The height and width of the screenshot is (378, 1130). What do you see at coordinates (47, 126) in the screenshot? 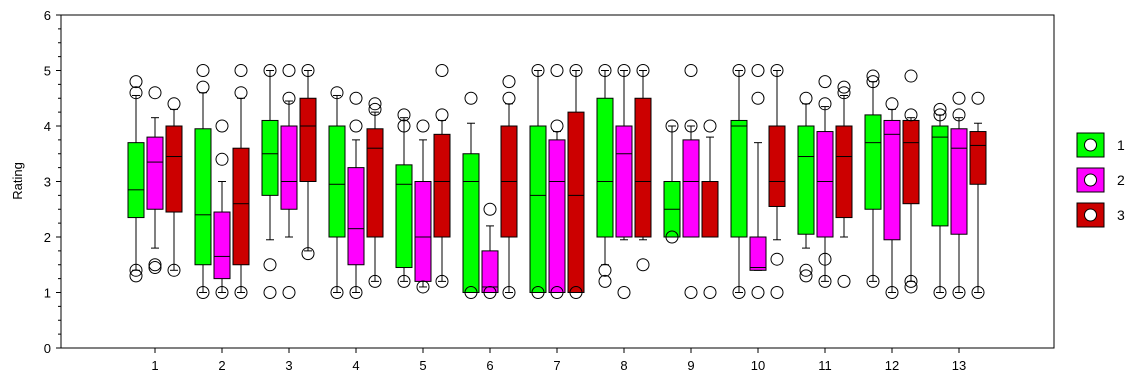
I see `y-tick-label: 4` at bounding box center [47, 126].